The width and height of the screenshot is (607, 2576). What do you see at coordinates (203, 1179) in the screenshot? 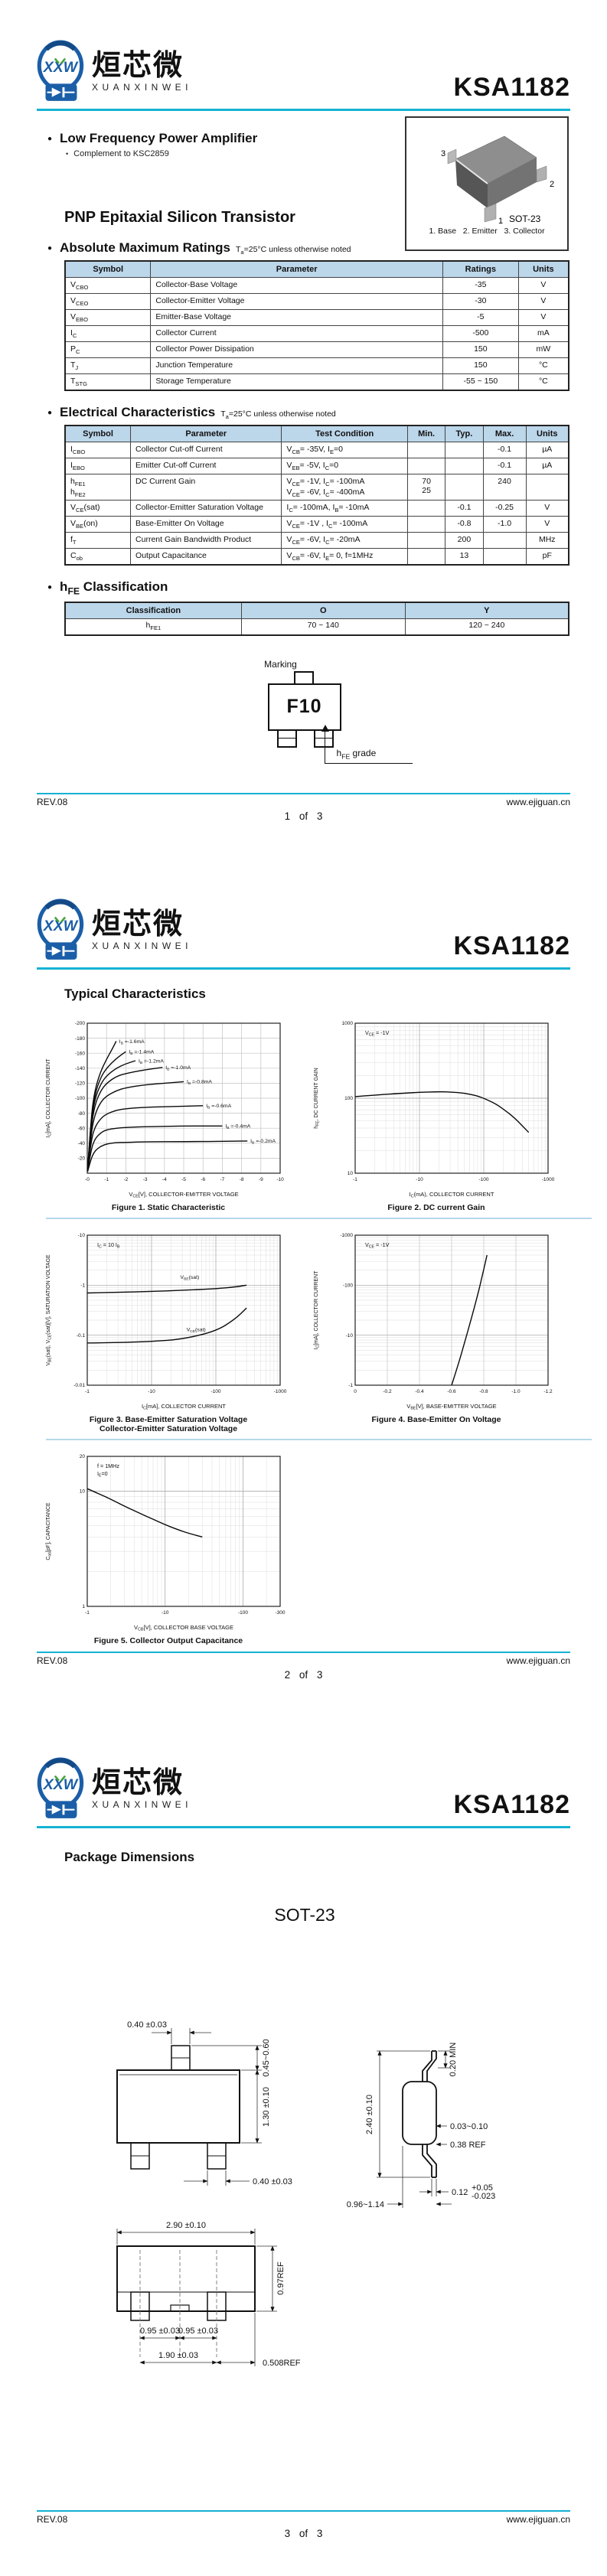
I see `svg-text: -6` at bounding box center [203, 1179].